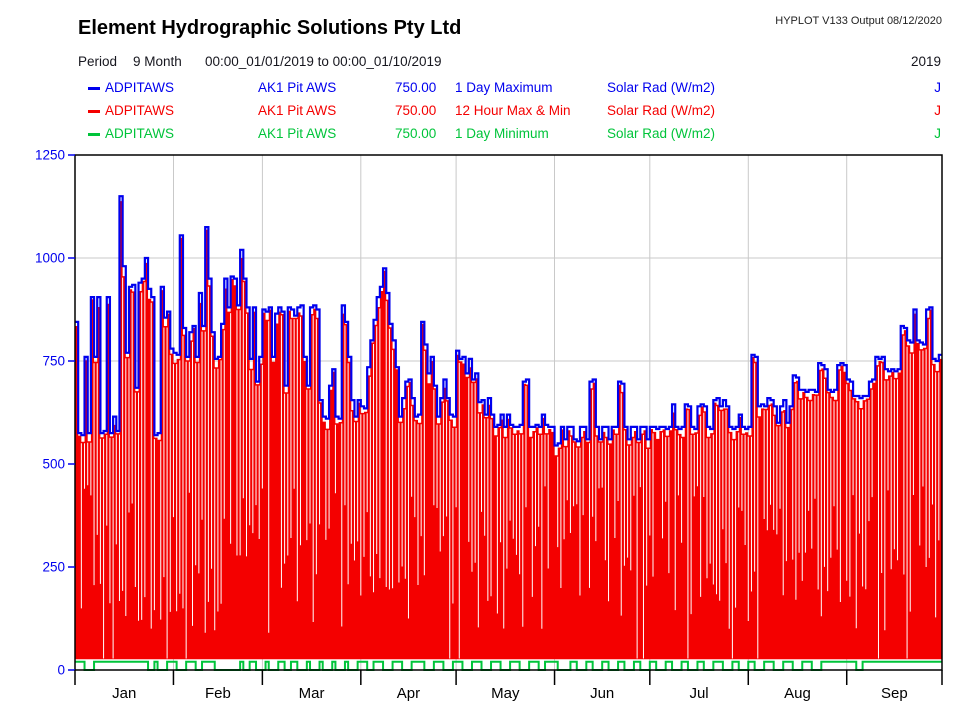  What do you see at coordinates (513, 110) in the screenshot?
I see `legend-trace: 12 Hour Max & Min` at bounding box center [513, 110].